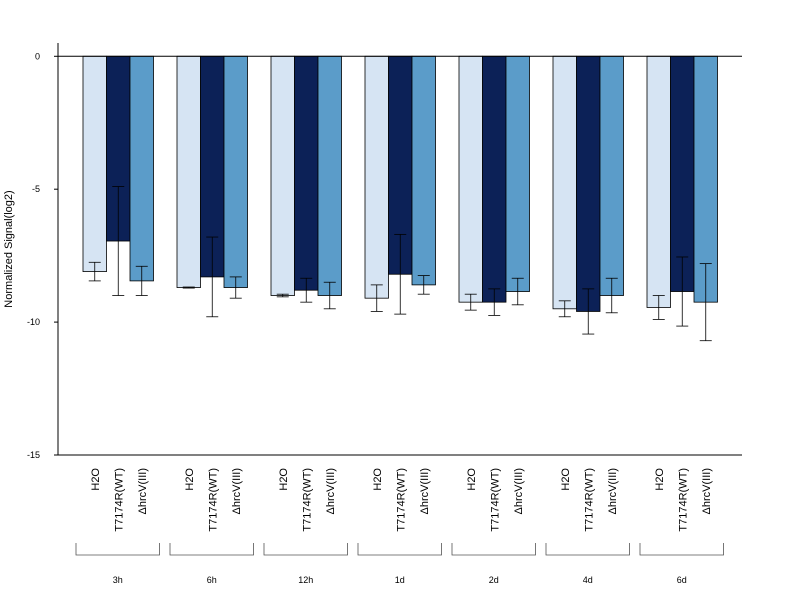 This screenshot has height=600, width=800. Describe the element at coordinates (494, 580) in the screenshot. I see `group-label: 2d` at that location.